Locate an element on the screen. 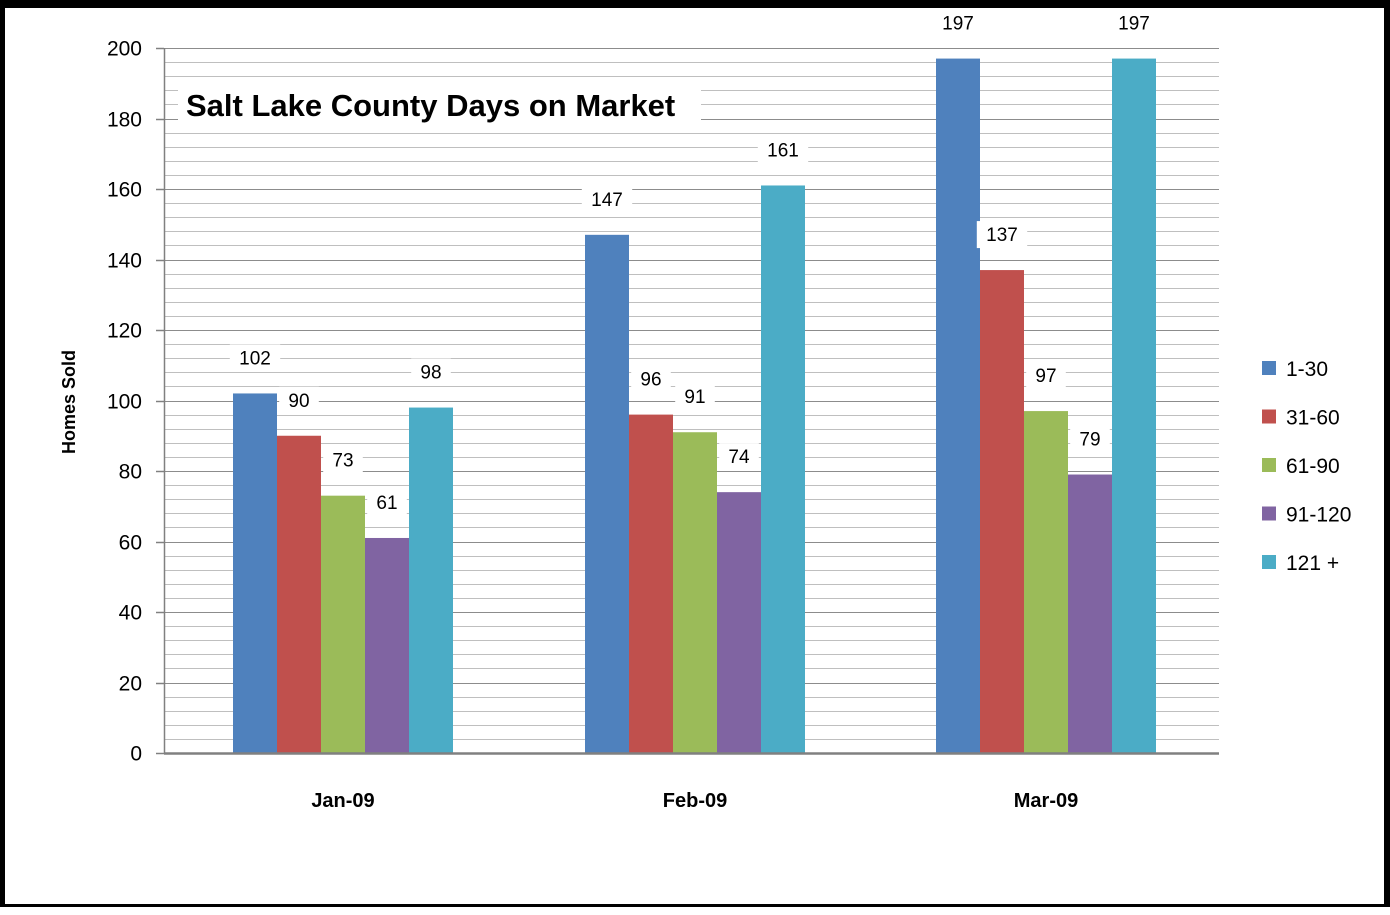 The height and width of the screenshot is (915, 1390). y-axis-label: Homes Sold is located at coordinates (69, 402).